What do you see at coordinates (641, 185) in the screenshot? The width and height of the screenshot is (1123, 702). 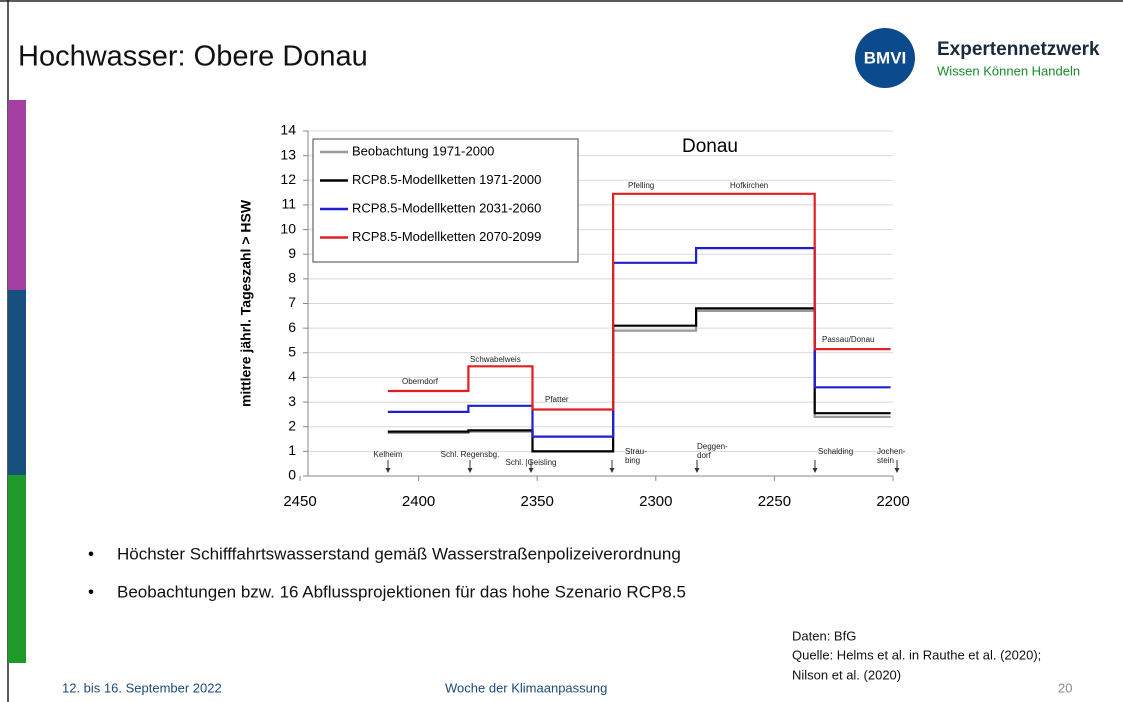 I see `annotation: Pfelling` at bounding box center [641, 185].